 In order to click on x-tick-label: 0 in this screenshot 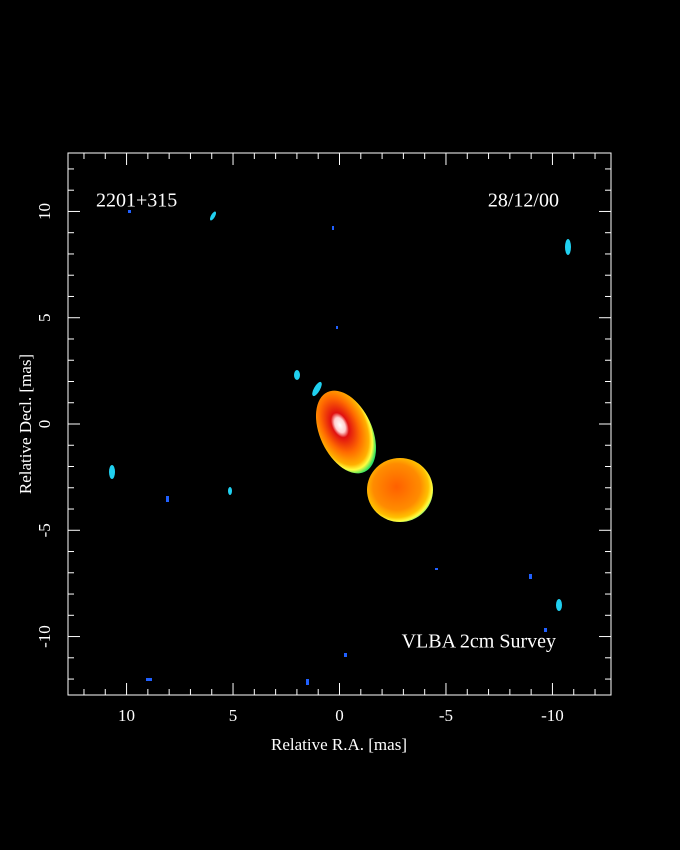, I will do `click(339, 715)`.